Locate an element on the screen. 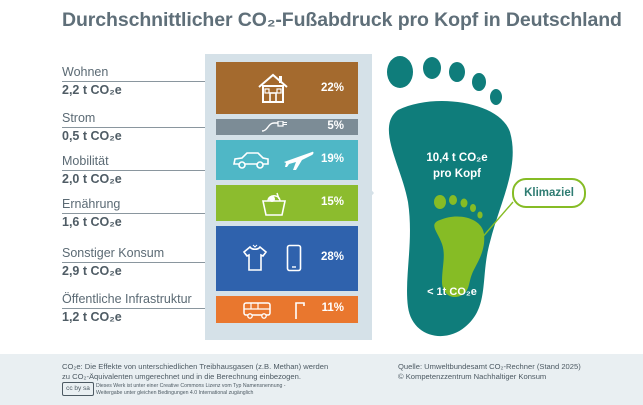 The image size is (643, 405). bar-ernaehrung: 15% is located at coordinates (287, 203).